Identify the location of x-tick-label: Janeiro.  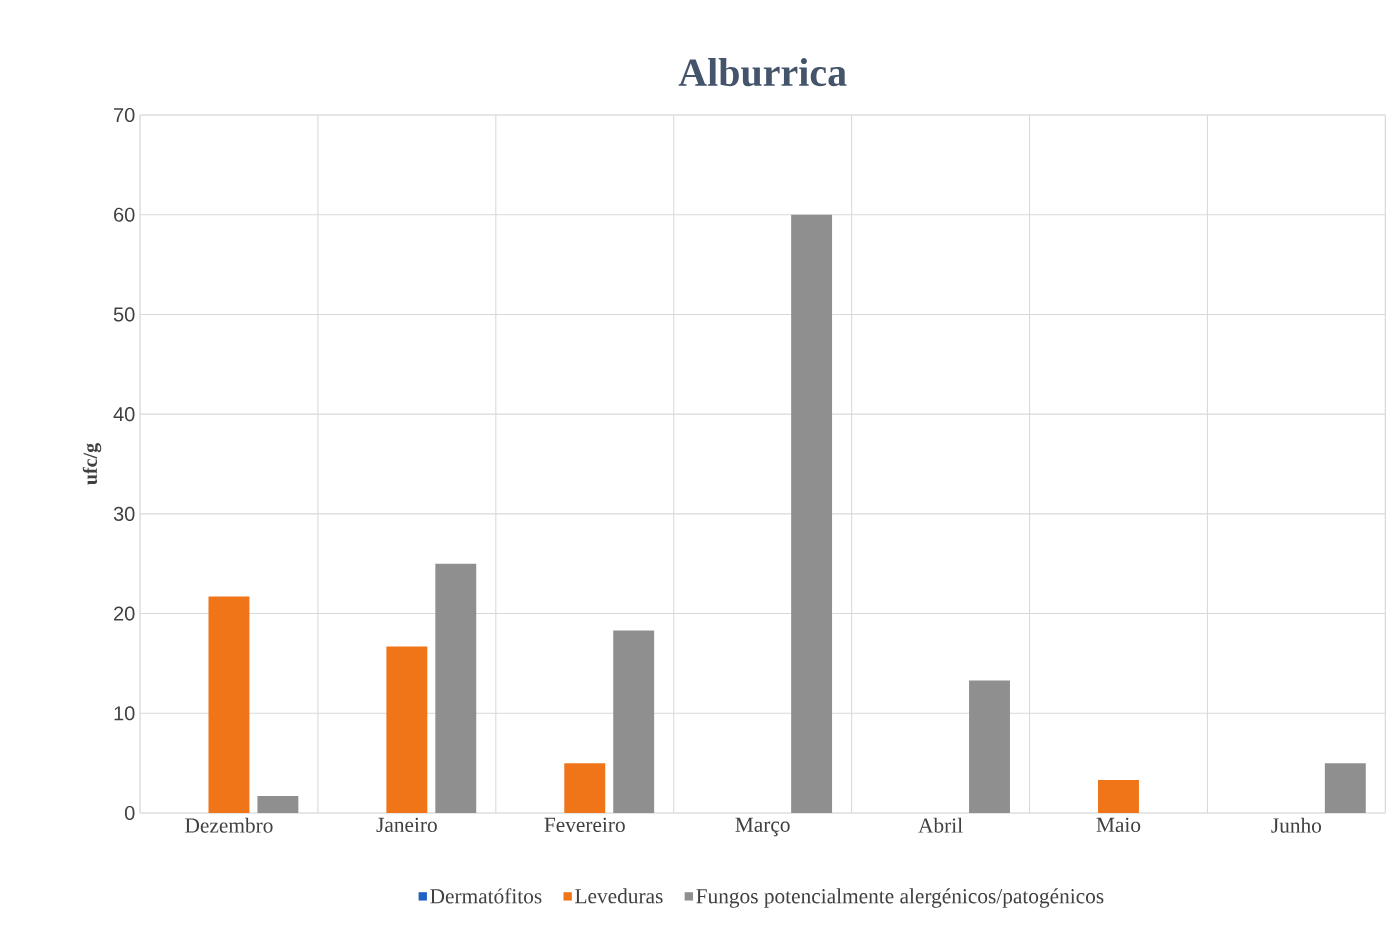
(406, 825).